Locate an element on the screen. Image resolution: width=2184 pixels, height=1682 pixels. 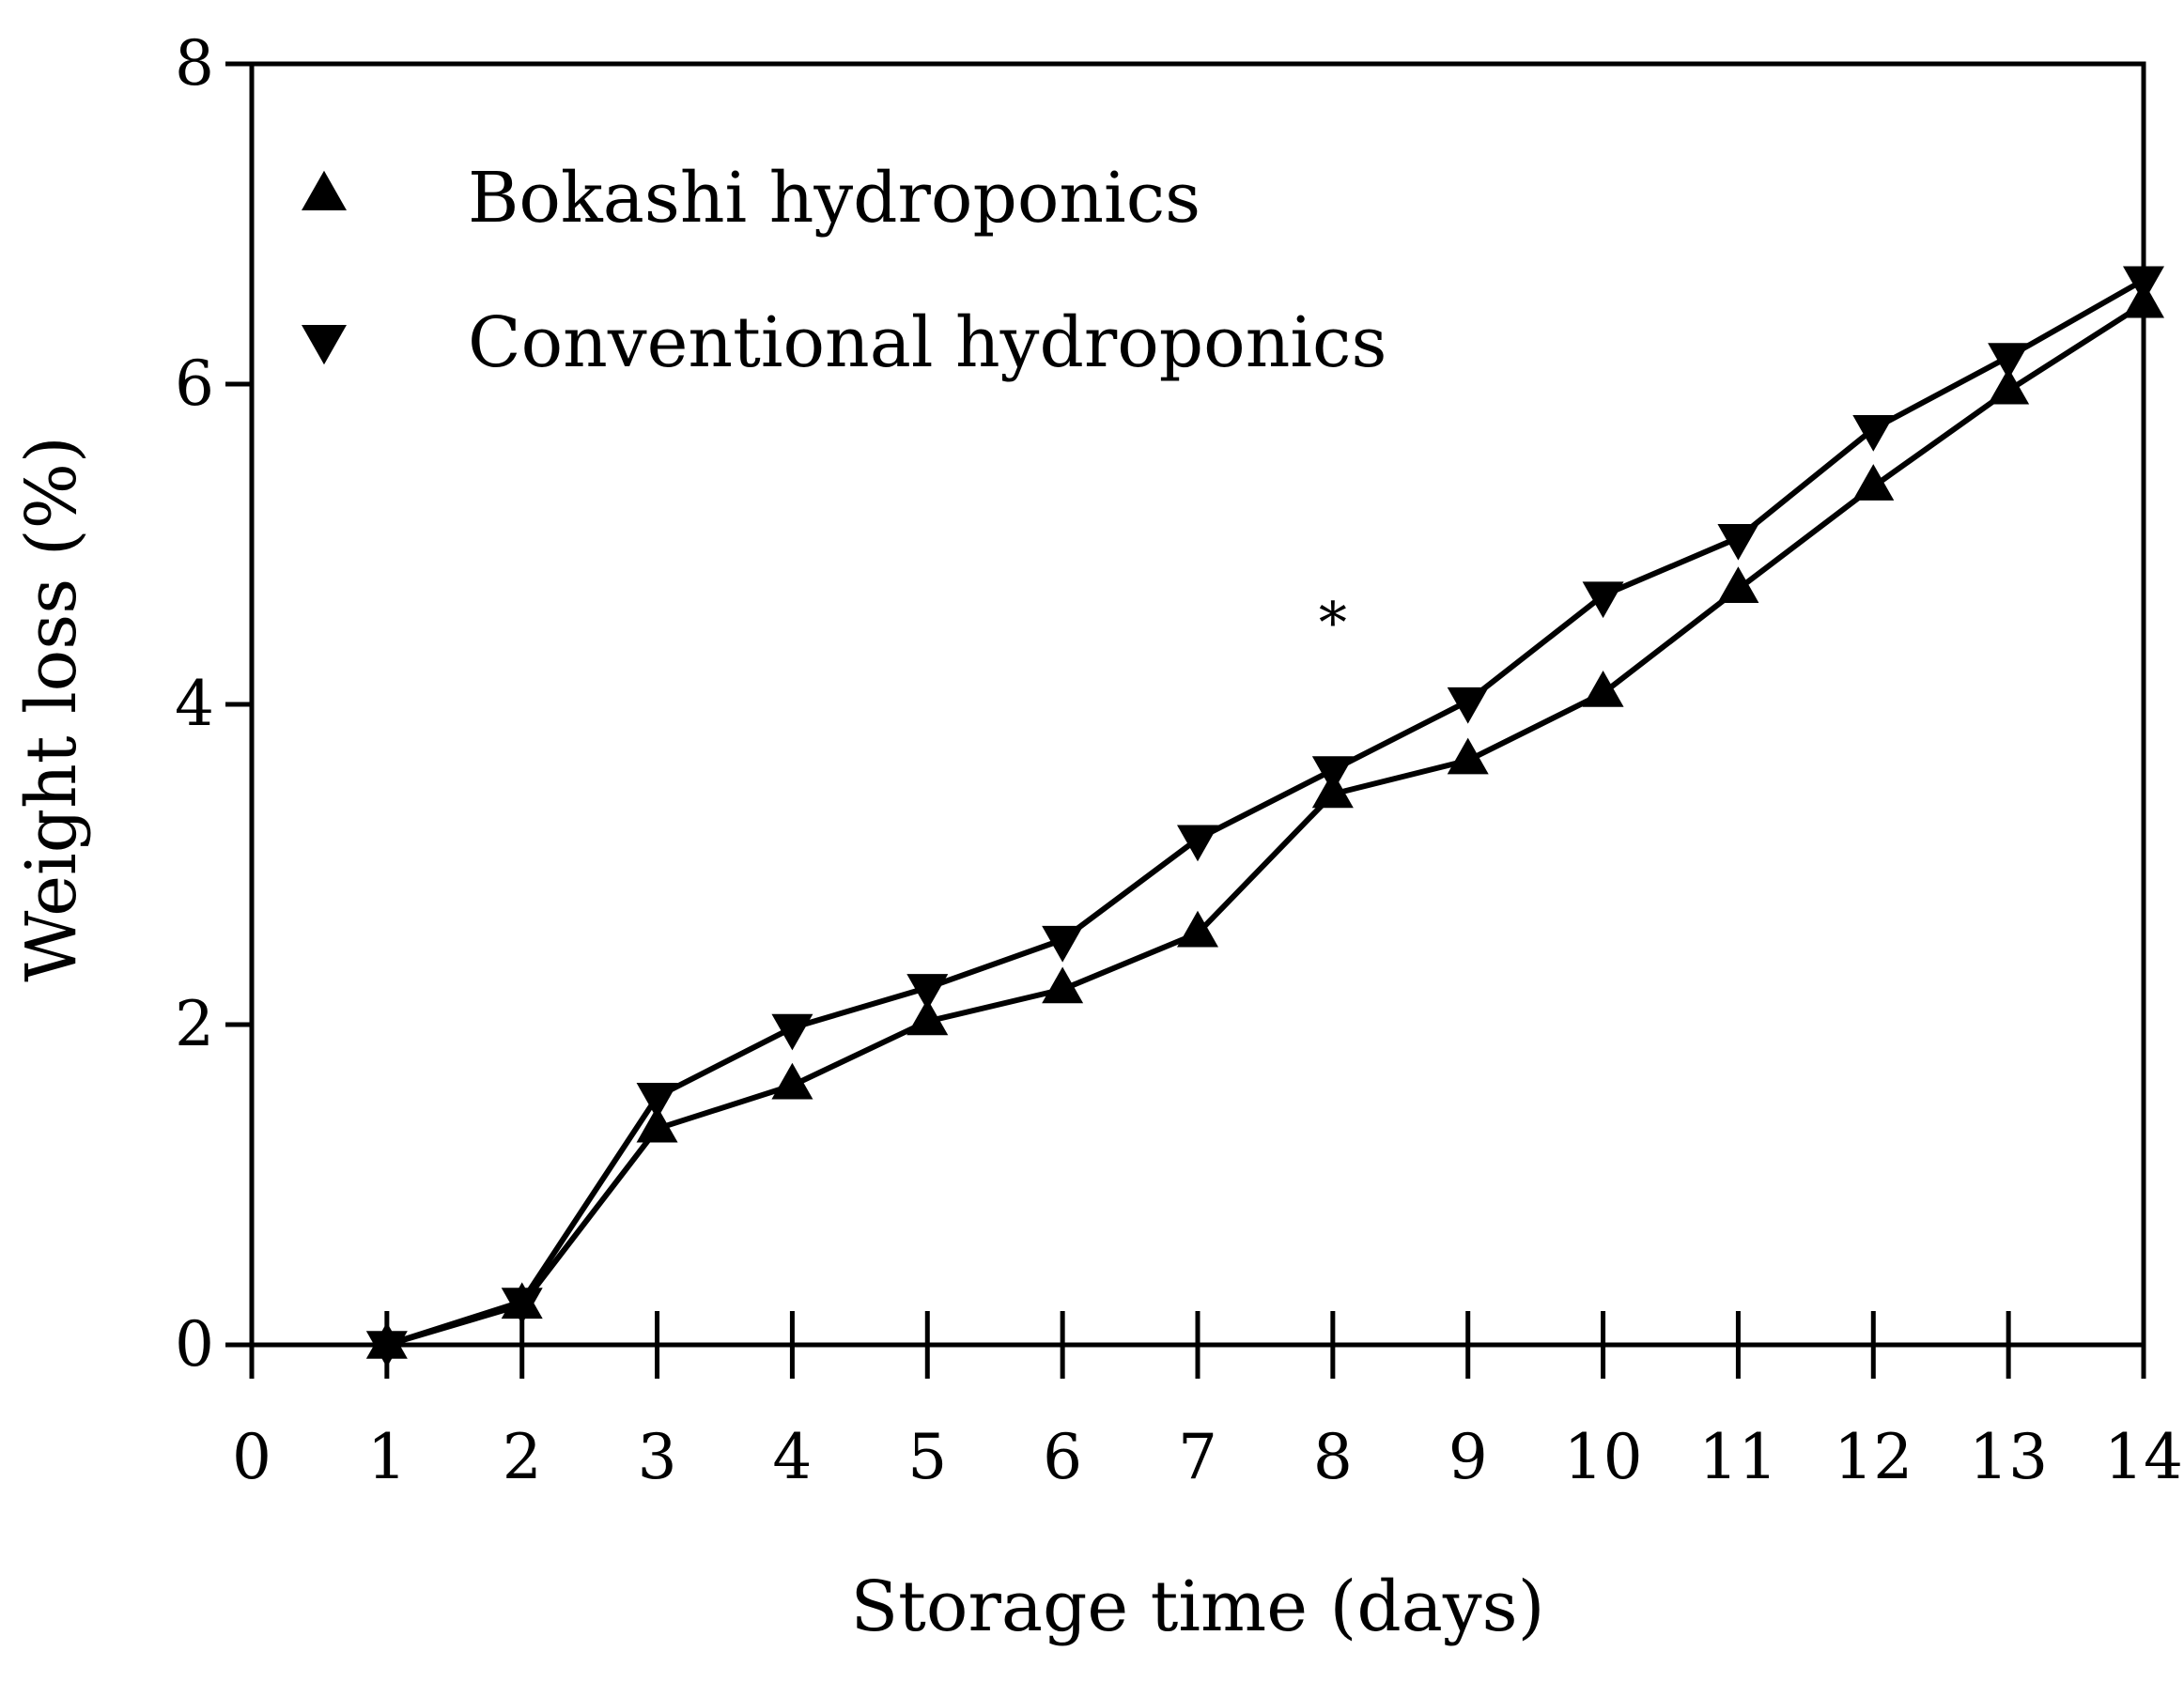
x-tick-label-12: 12 is located at coordinates (1873, 1457).